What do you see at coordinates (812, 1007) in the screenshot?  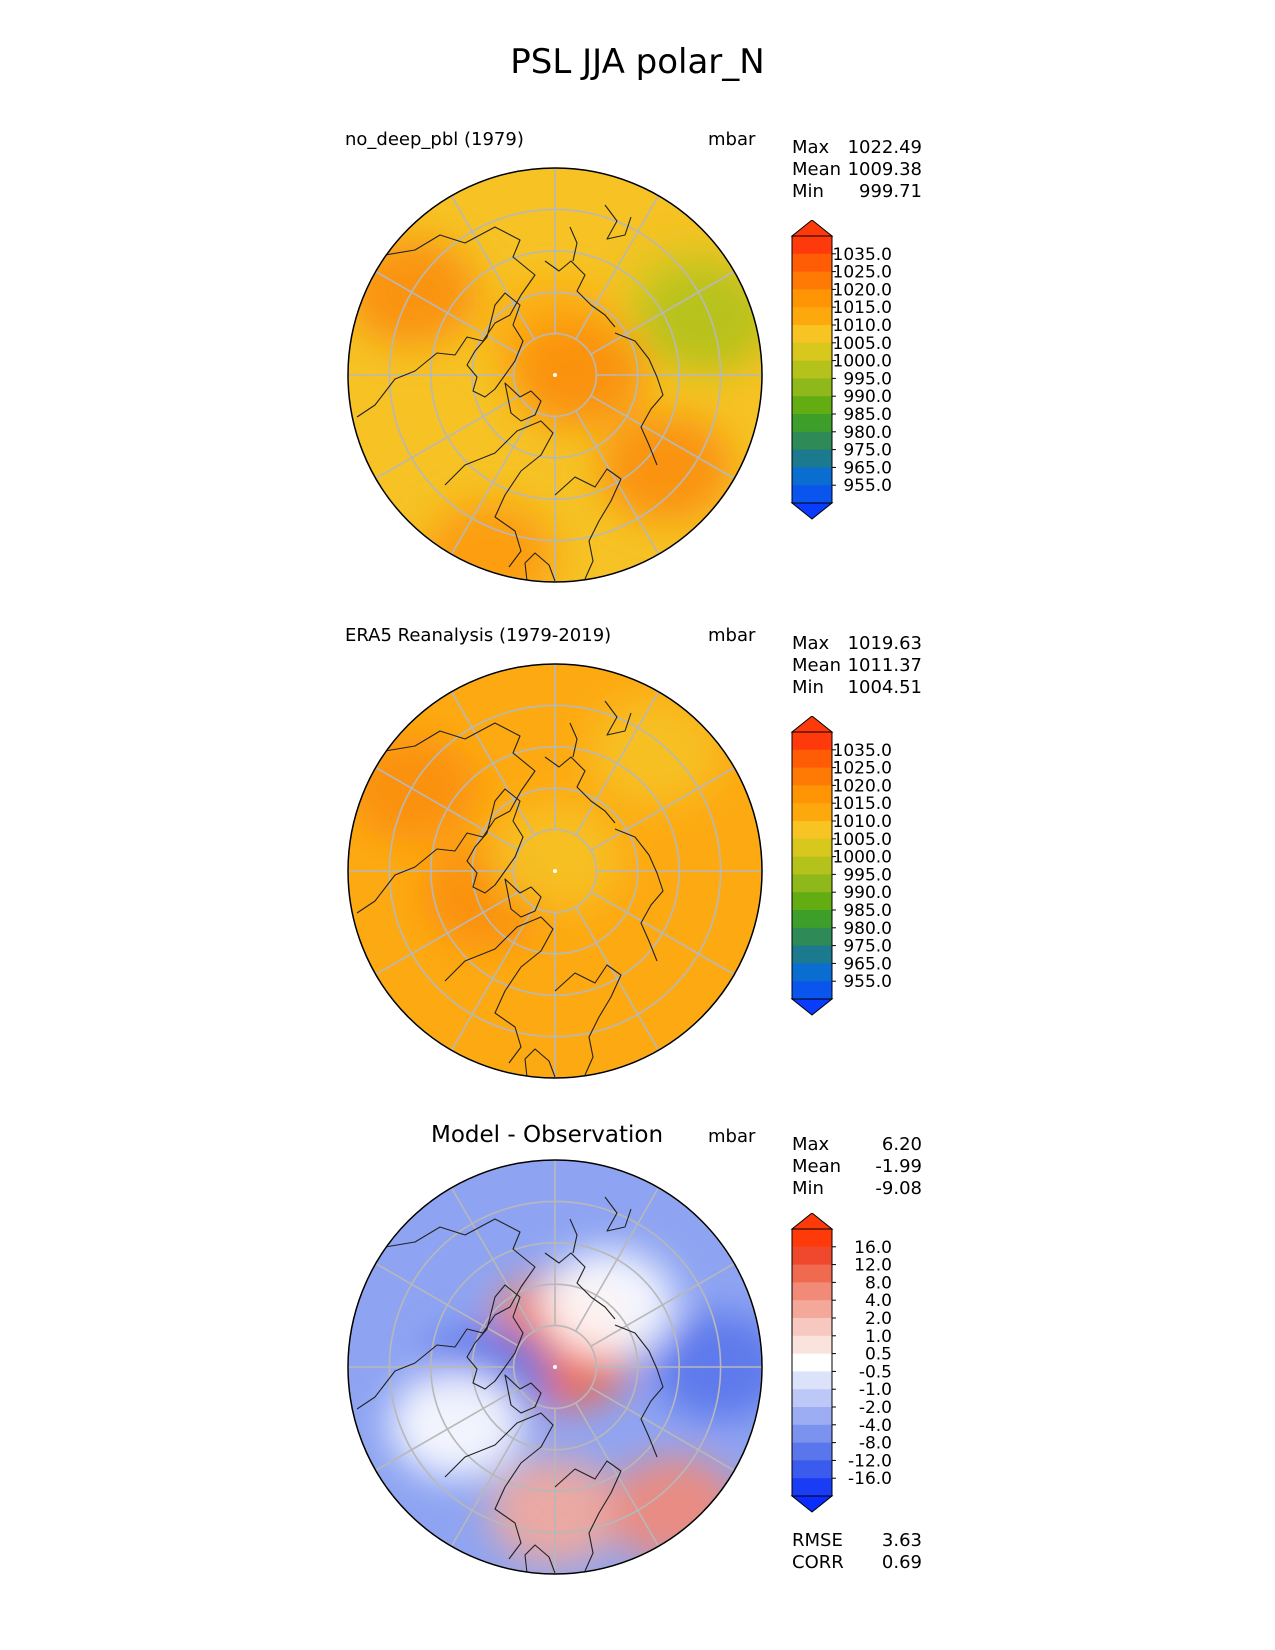 I see `colorbar-extend-min` at bounding box center [812, 1007].